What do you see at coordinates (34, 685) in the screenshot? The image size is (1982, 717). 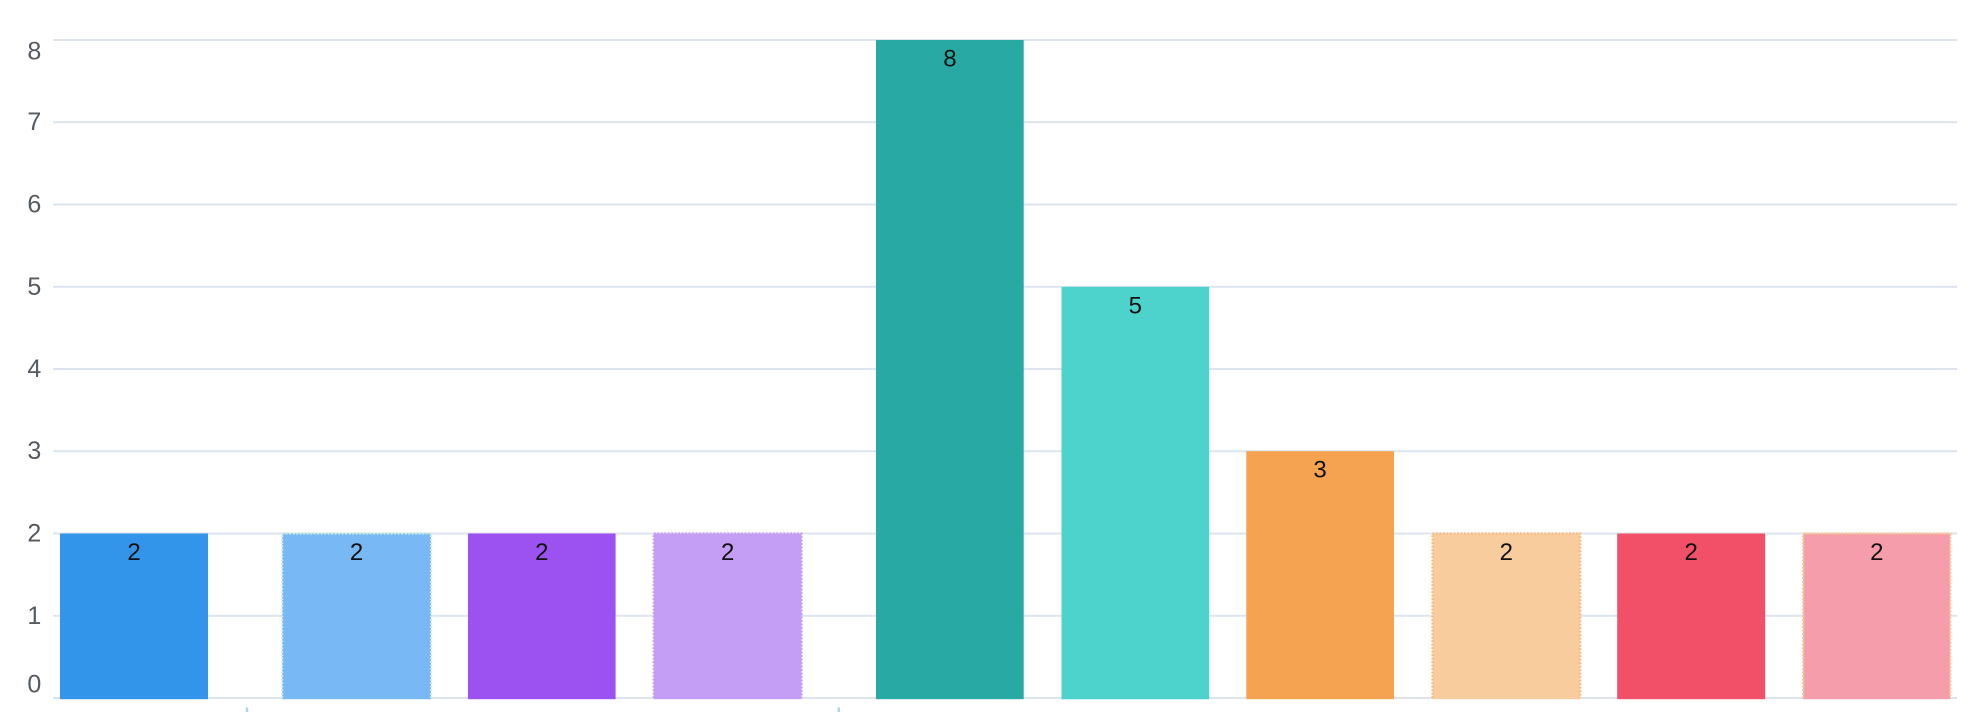 I see `svg-text: 0` at bounding box center [34, 685].